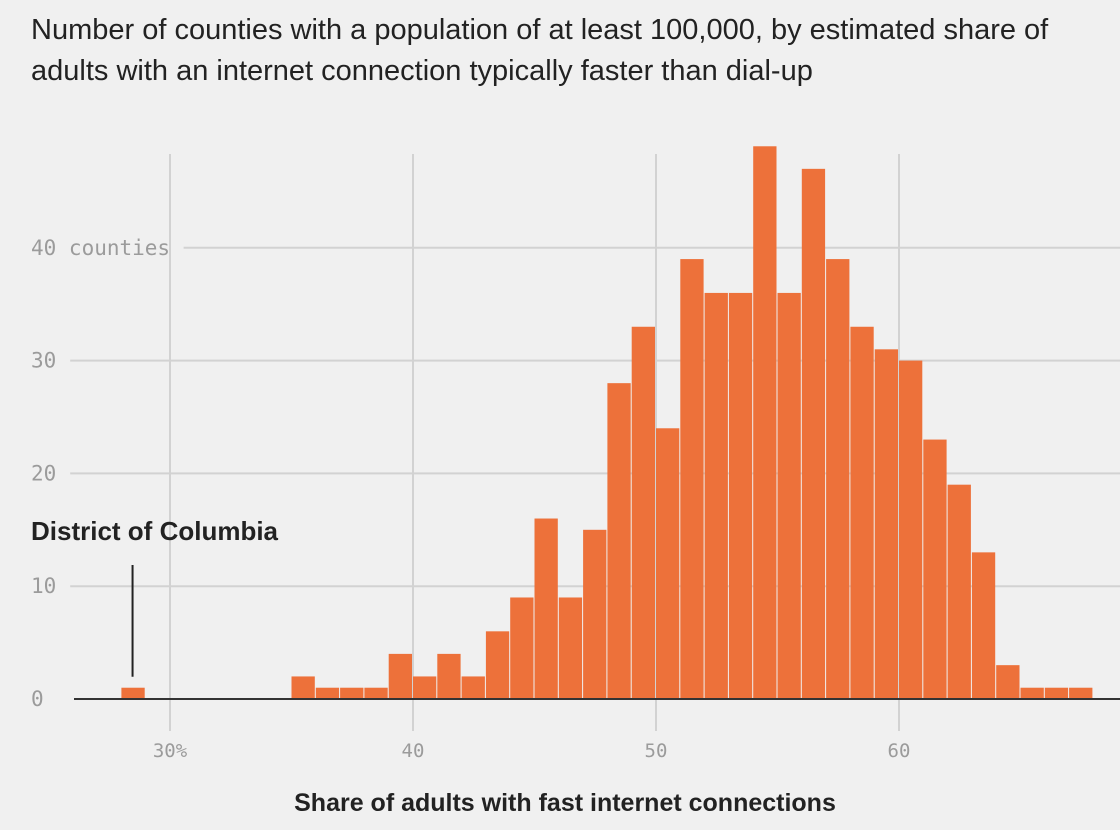 The image size is (1120, 830). Describe the element at coordinates (100, 473) in the screenshot. I see `y-axis-ticks: 0 10 20 30 40 counties` at that location.